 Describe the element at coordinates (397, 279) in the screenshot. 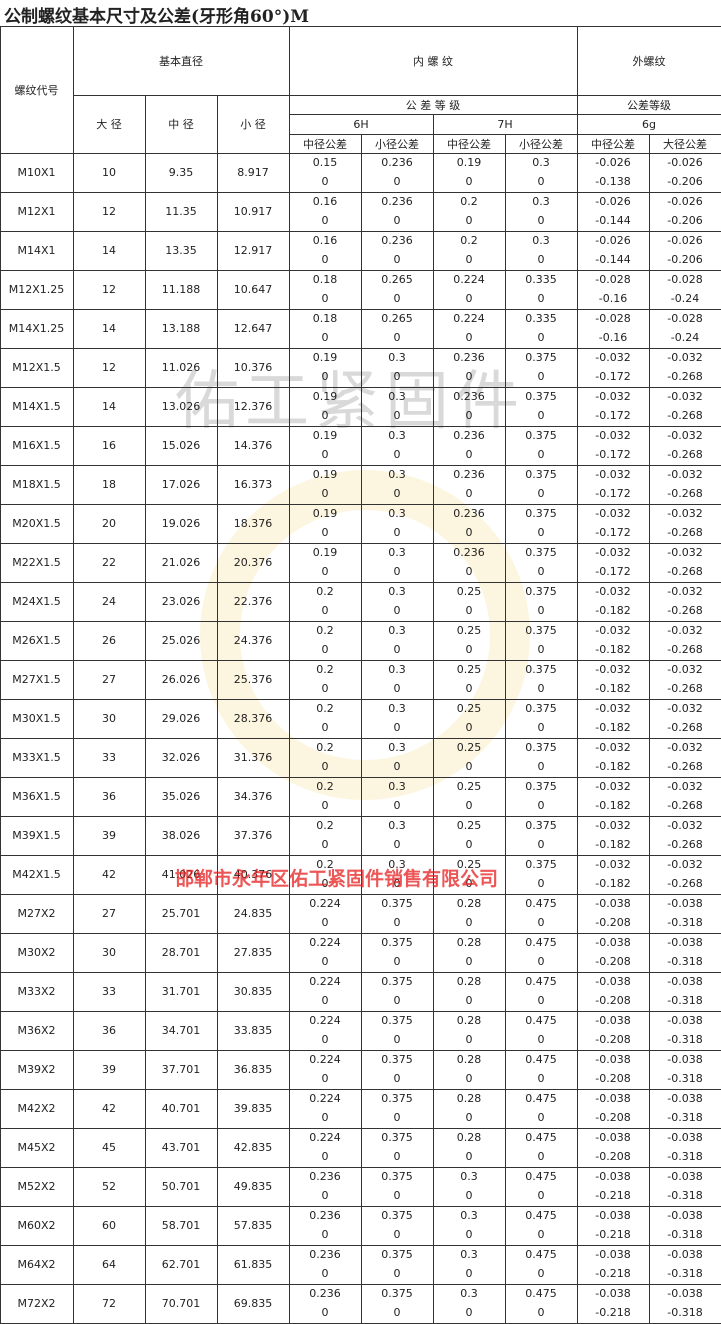

I see `tolerance-upper: 0.265` at that location.